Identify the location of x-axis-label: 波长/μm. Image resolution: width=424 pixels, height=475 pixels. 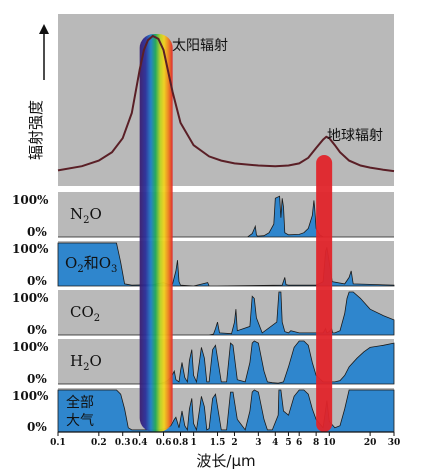
(225, 461).